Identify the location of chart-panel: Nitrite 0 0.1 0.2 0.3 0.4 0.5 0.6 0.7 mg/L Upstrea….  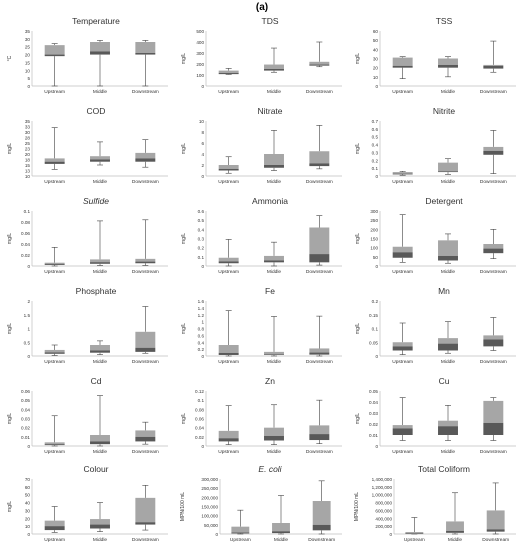
(435, 145).